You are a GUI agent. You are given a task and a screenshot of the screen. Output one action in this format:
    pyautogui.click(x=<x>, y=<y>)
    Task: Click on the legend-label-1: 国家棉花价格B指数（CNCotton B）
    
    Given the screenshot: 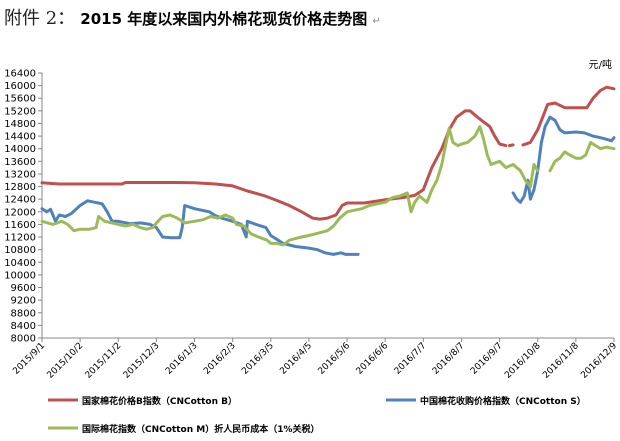 What is the action you would take?
    pyautogui.click(x=159, y=401)
    